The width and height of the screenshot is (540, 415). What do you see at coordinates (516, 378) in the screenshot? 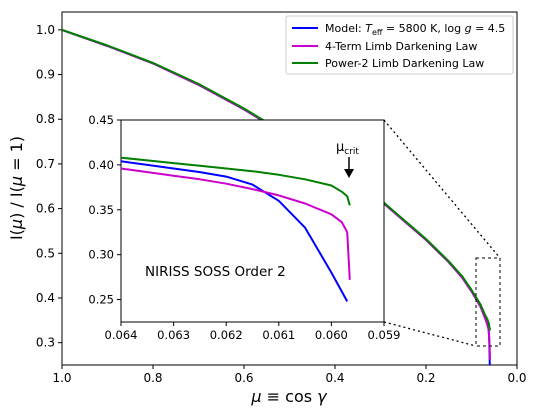
I see `main-x-tick-label: 0.0` at bounding box center [516, 378].